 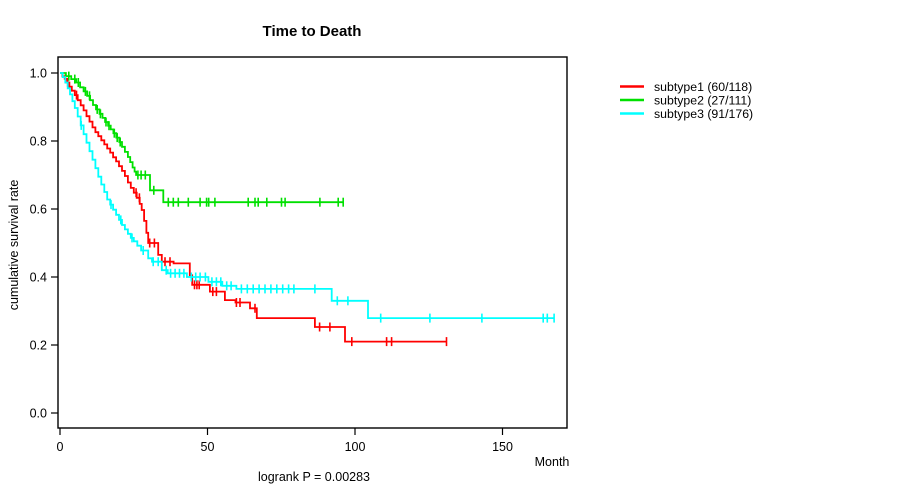 I want to click on y-tick-label: 0.4, so click(x=38, y=277).